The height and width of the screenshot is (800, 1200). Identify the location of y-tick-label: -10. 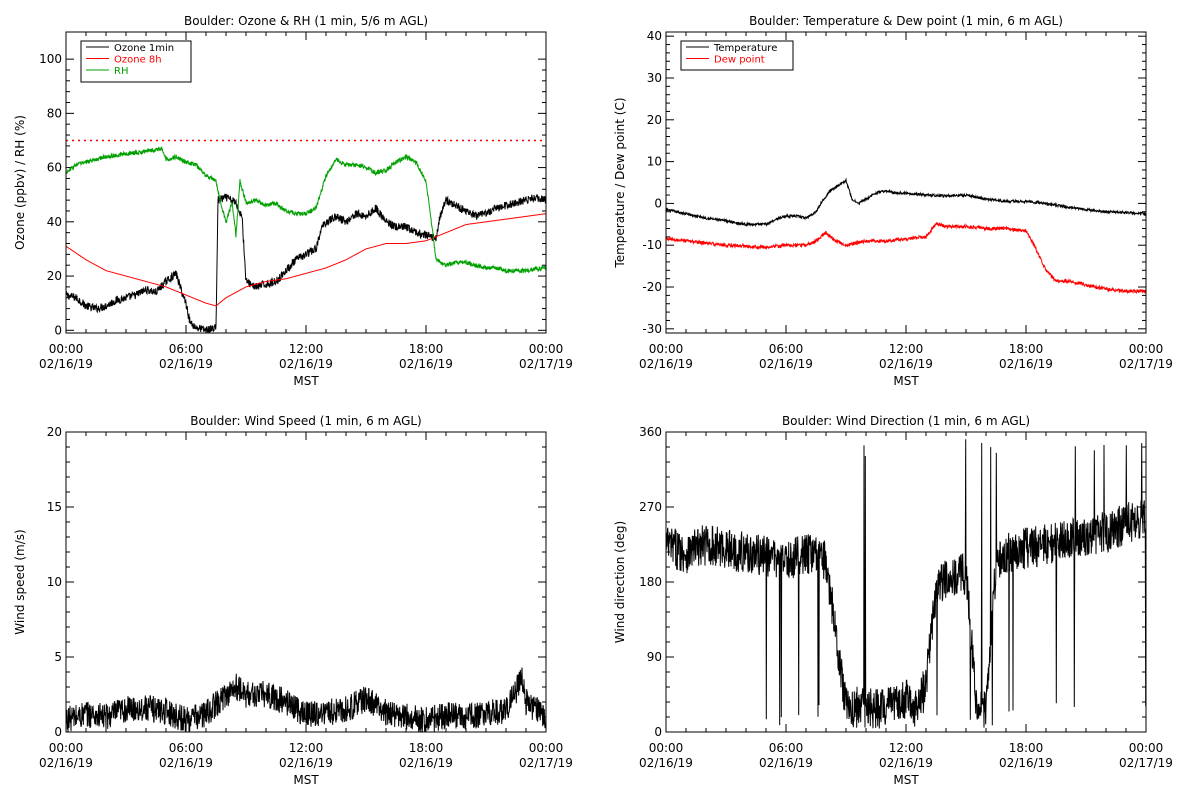
(652, 245).